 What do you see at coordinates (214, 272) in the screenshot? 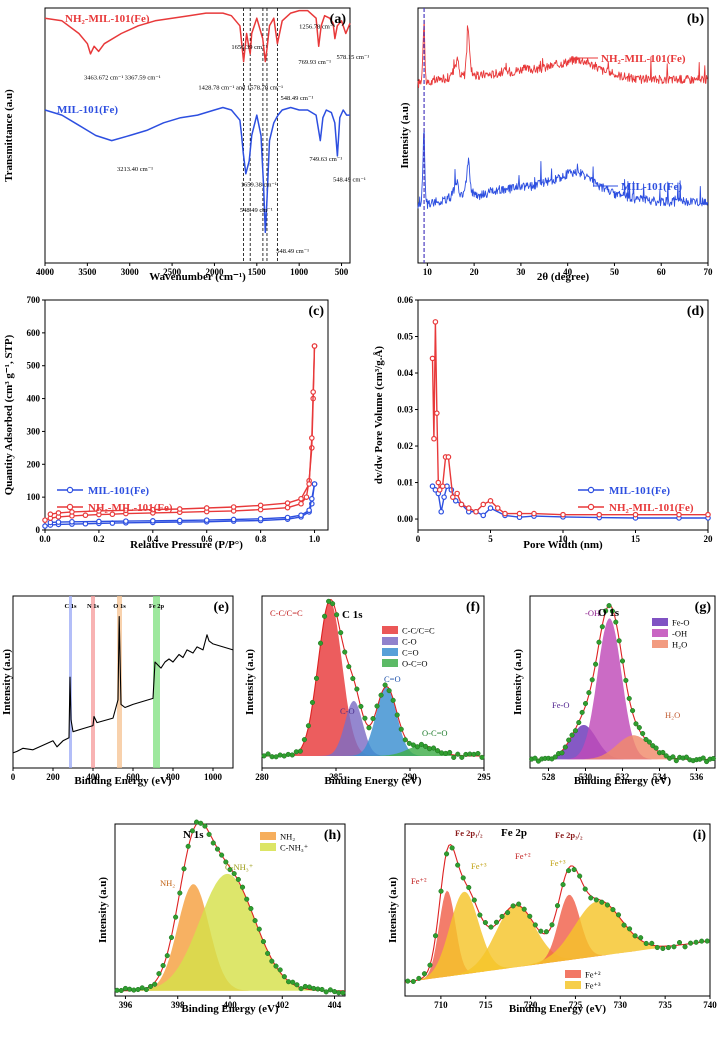
I see `x-tick-label: 2000` at bounding box center [214, 272].